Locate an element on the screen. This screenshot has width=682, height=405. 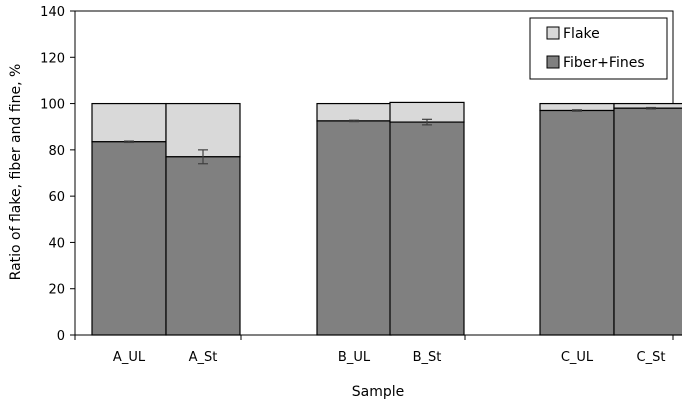
legend: Flake Fiber+Fines is located at coordinates (598, 48).